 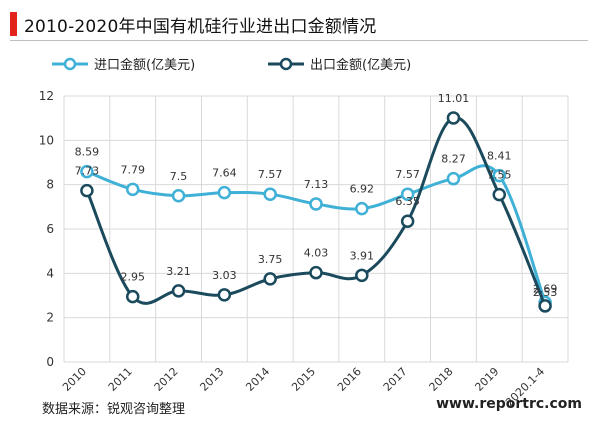 I want to click on legend-label-export: 出口金额(亿美元), so click(x=360, y=65).